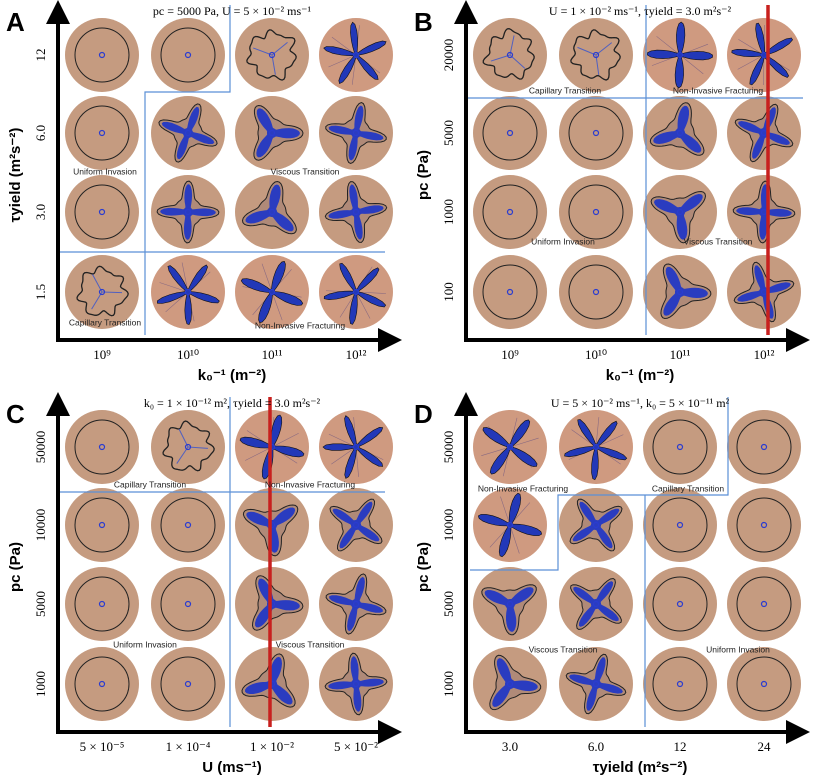  Describe the element at coordinates (15, 22) in the screenshot. I see `panel-letter: A` at that location.